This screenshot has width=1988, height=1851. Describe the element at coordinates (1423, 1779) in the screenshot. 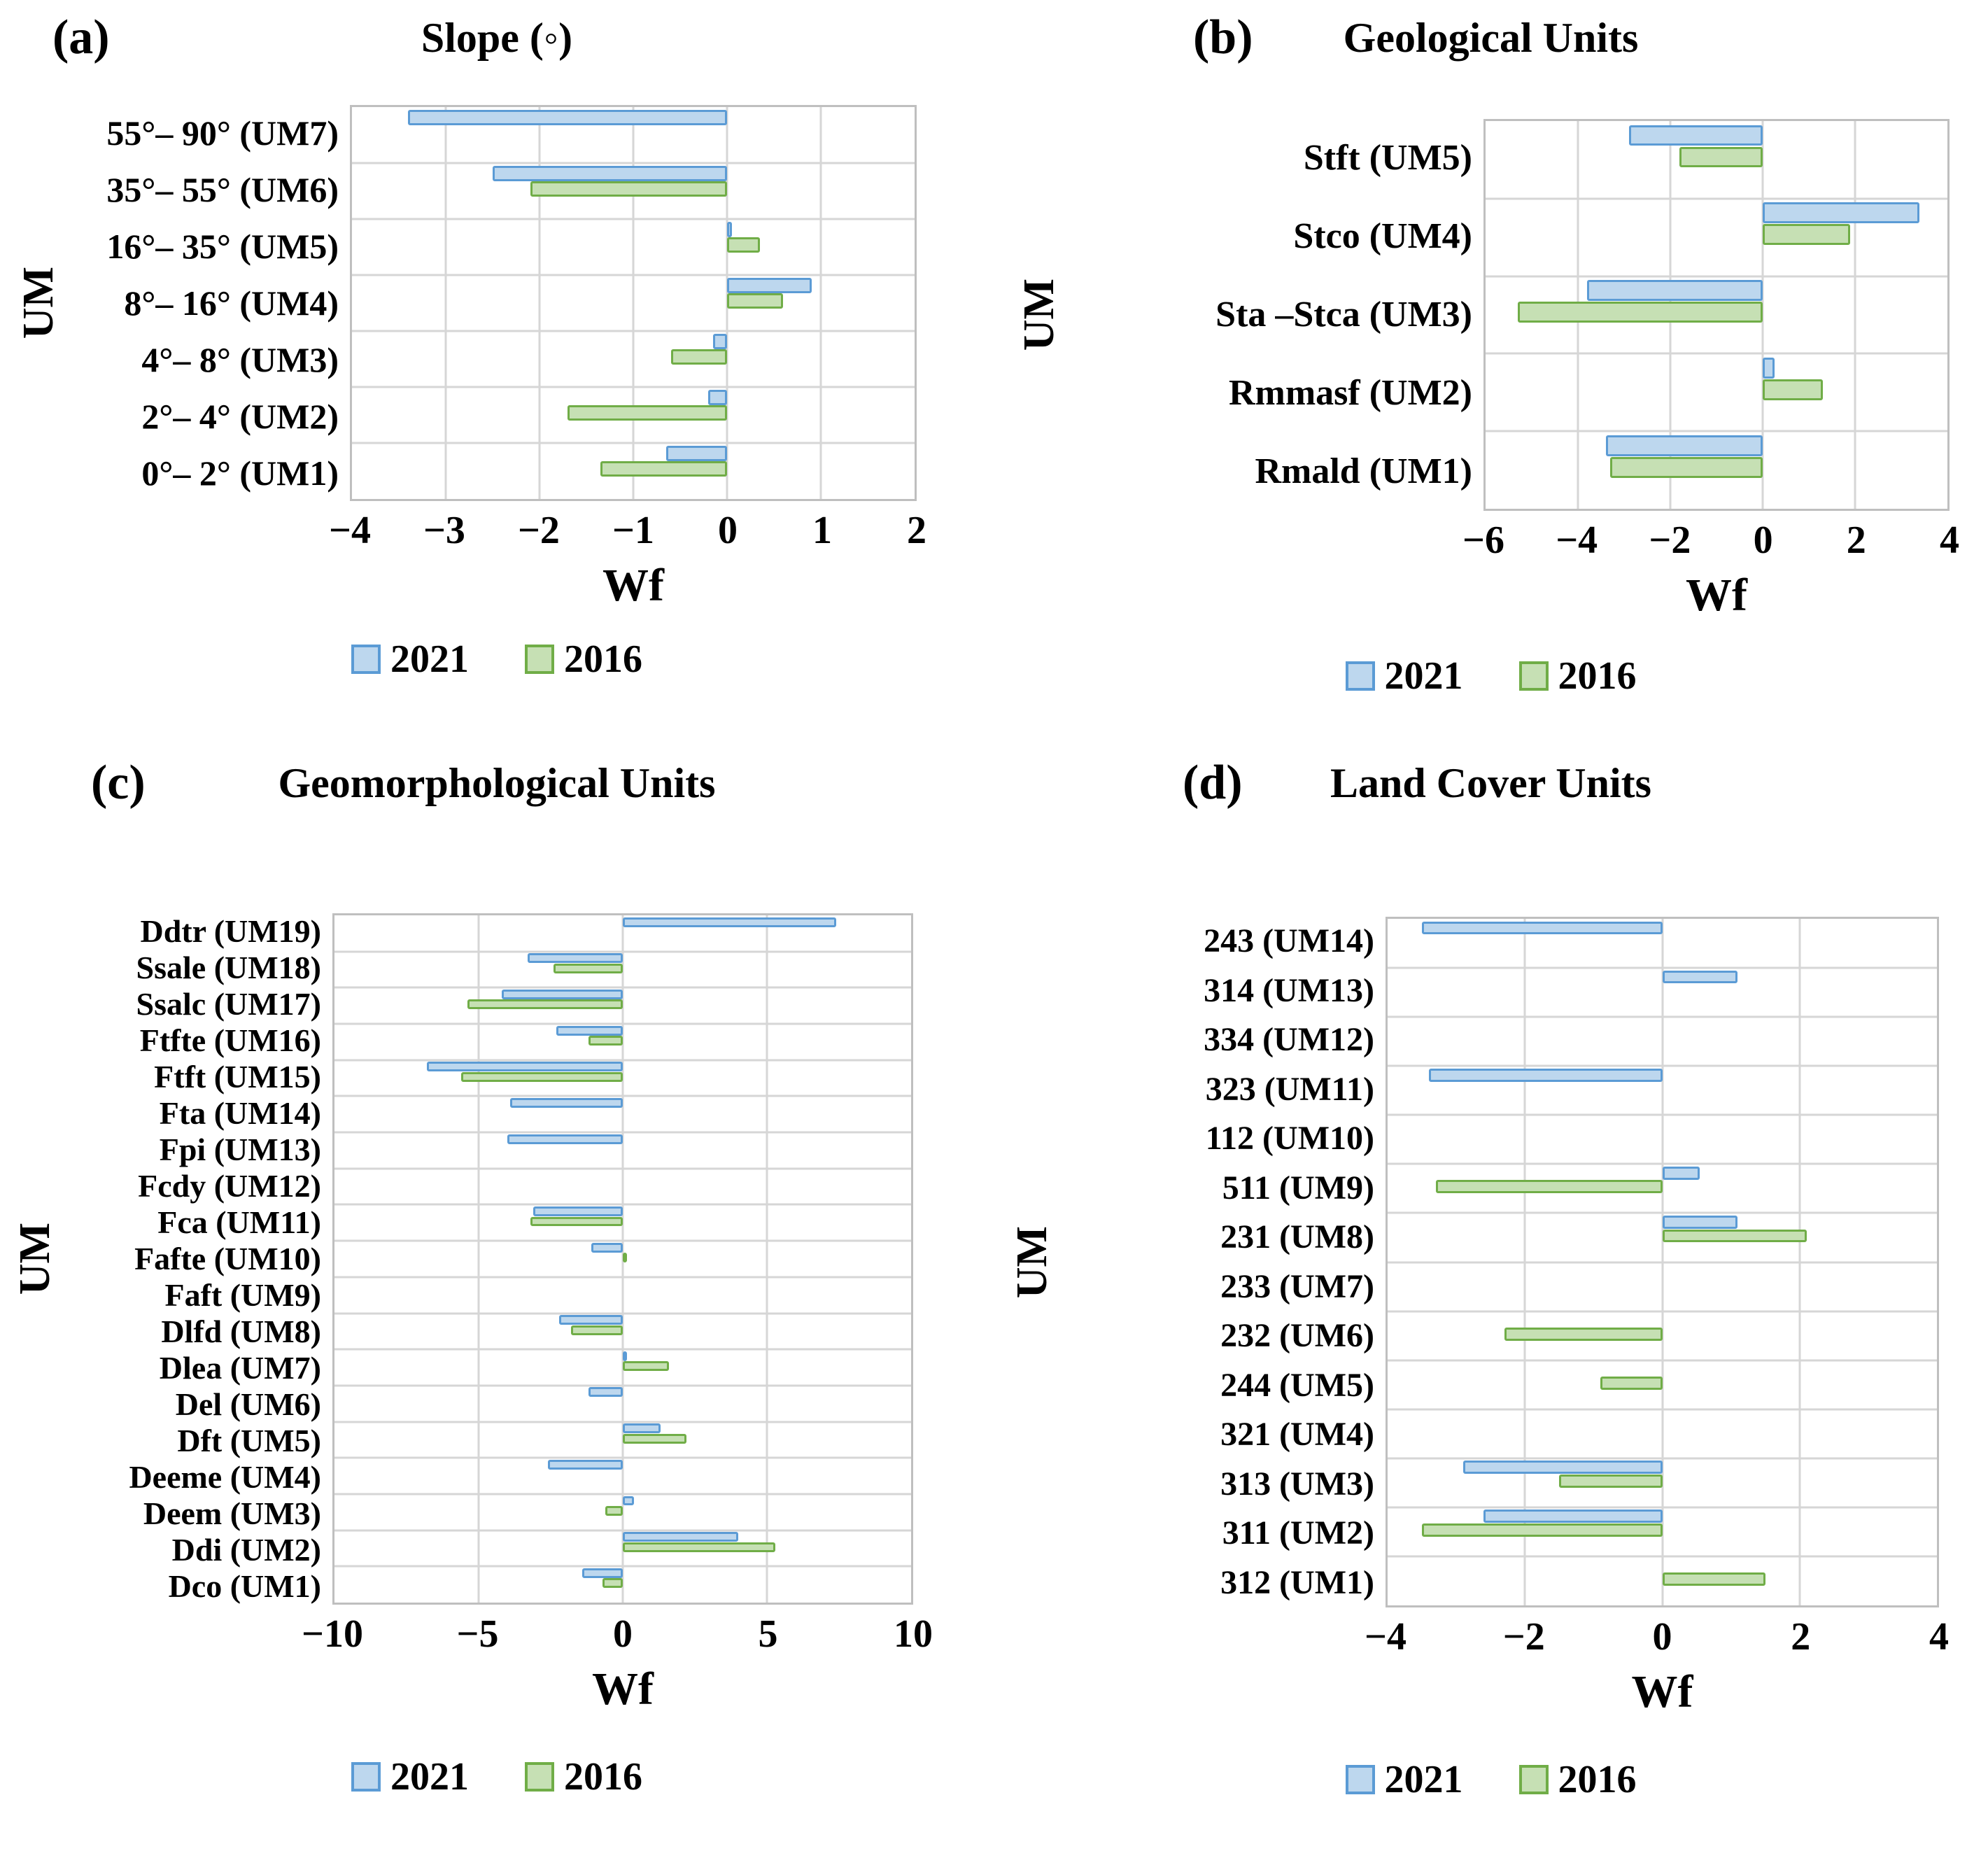

I see `legend-label-2021: 2021` at that location.